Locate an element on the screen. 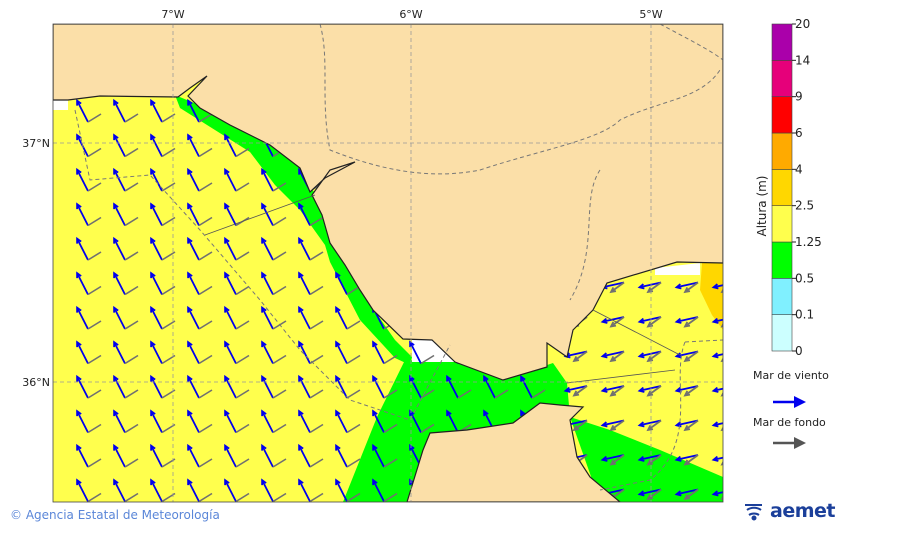 This screenshot has width=900, height=533. colorbar: 0 0.1 0.5 1.25 2.5 4 6 9 14 20 is located at coordinates (796, 187).